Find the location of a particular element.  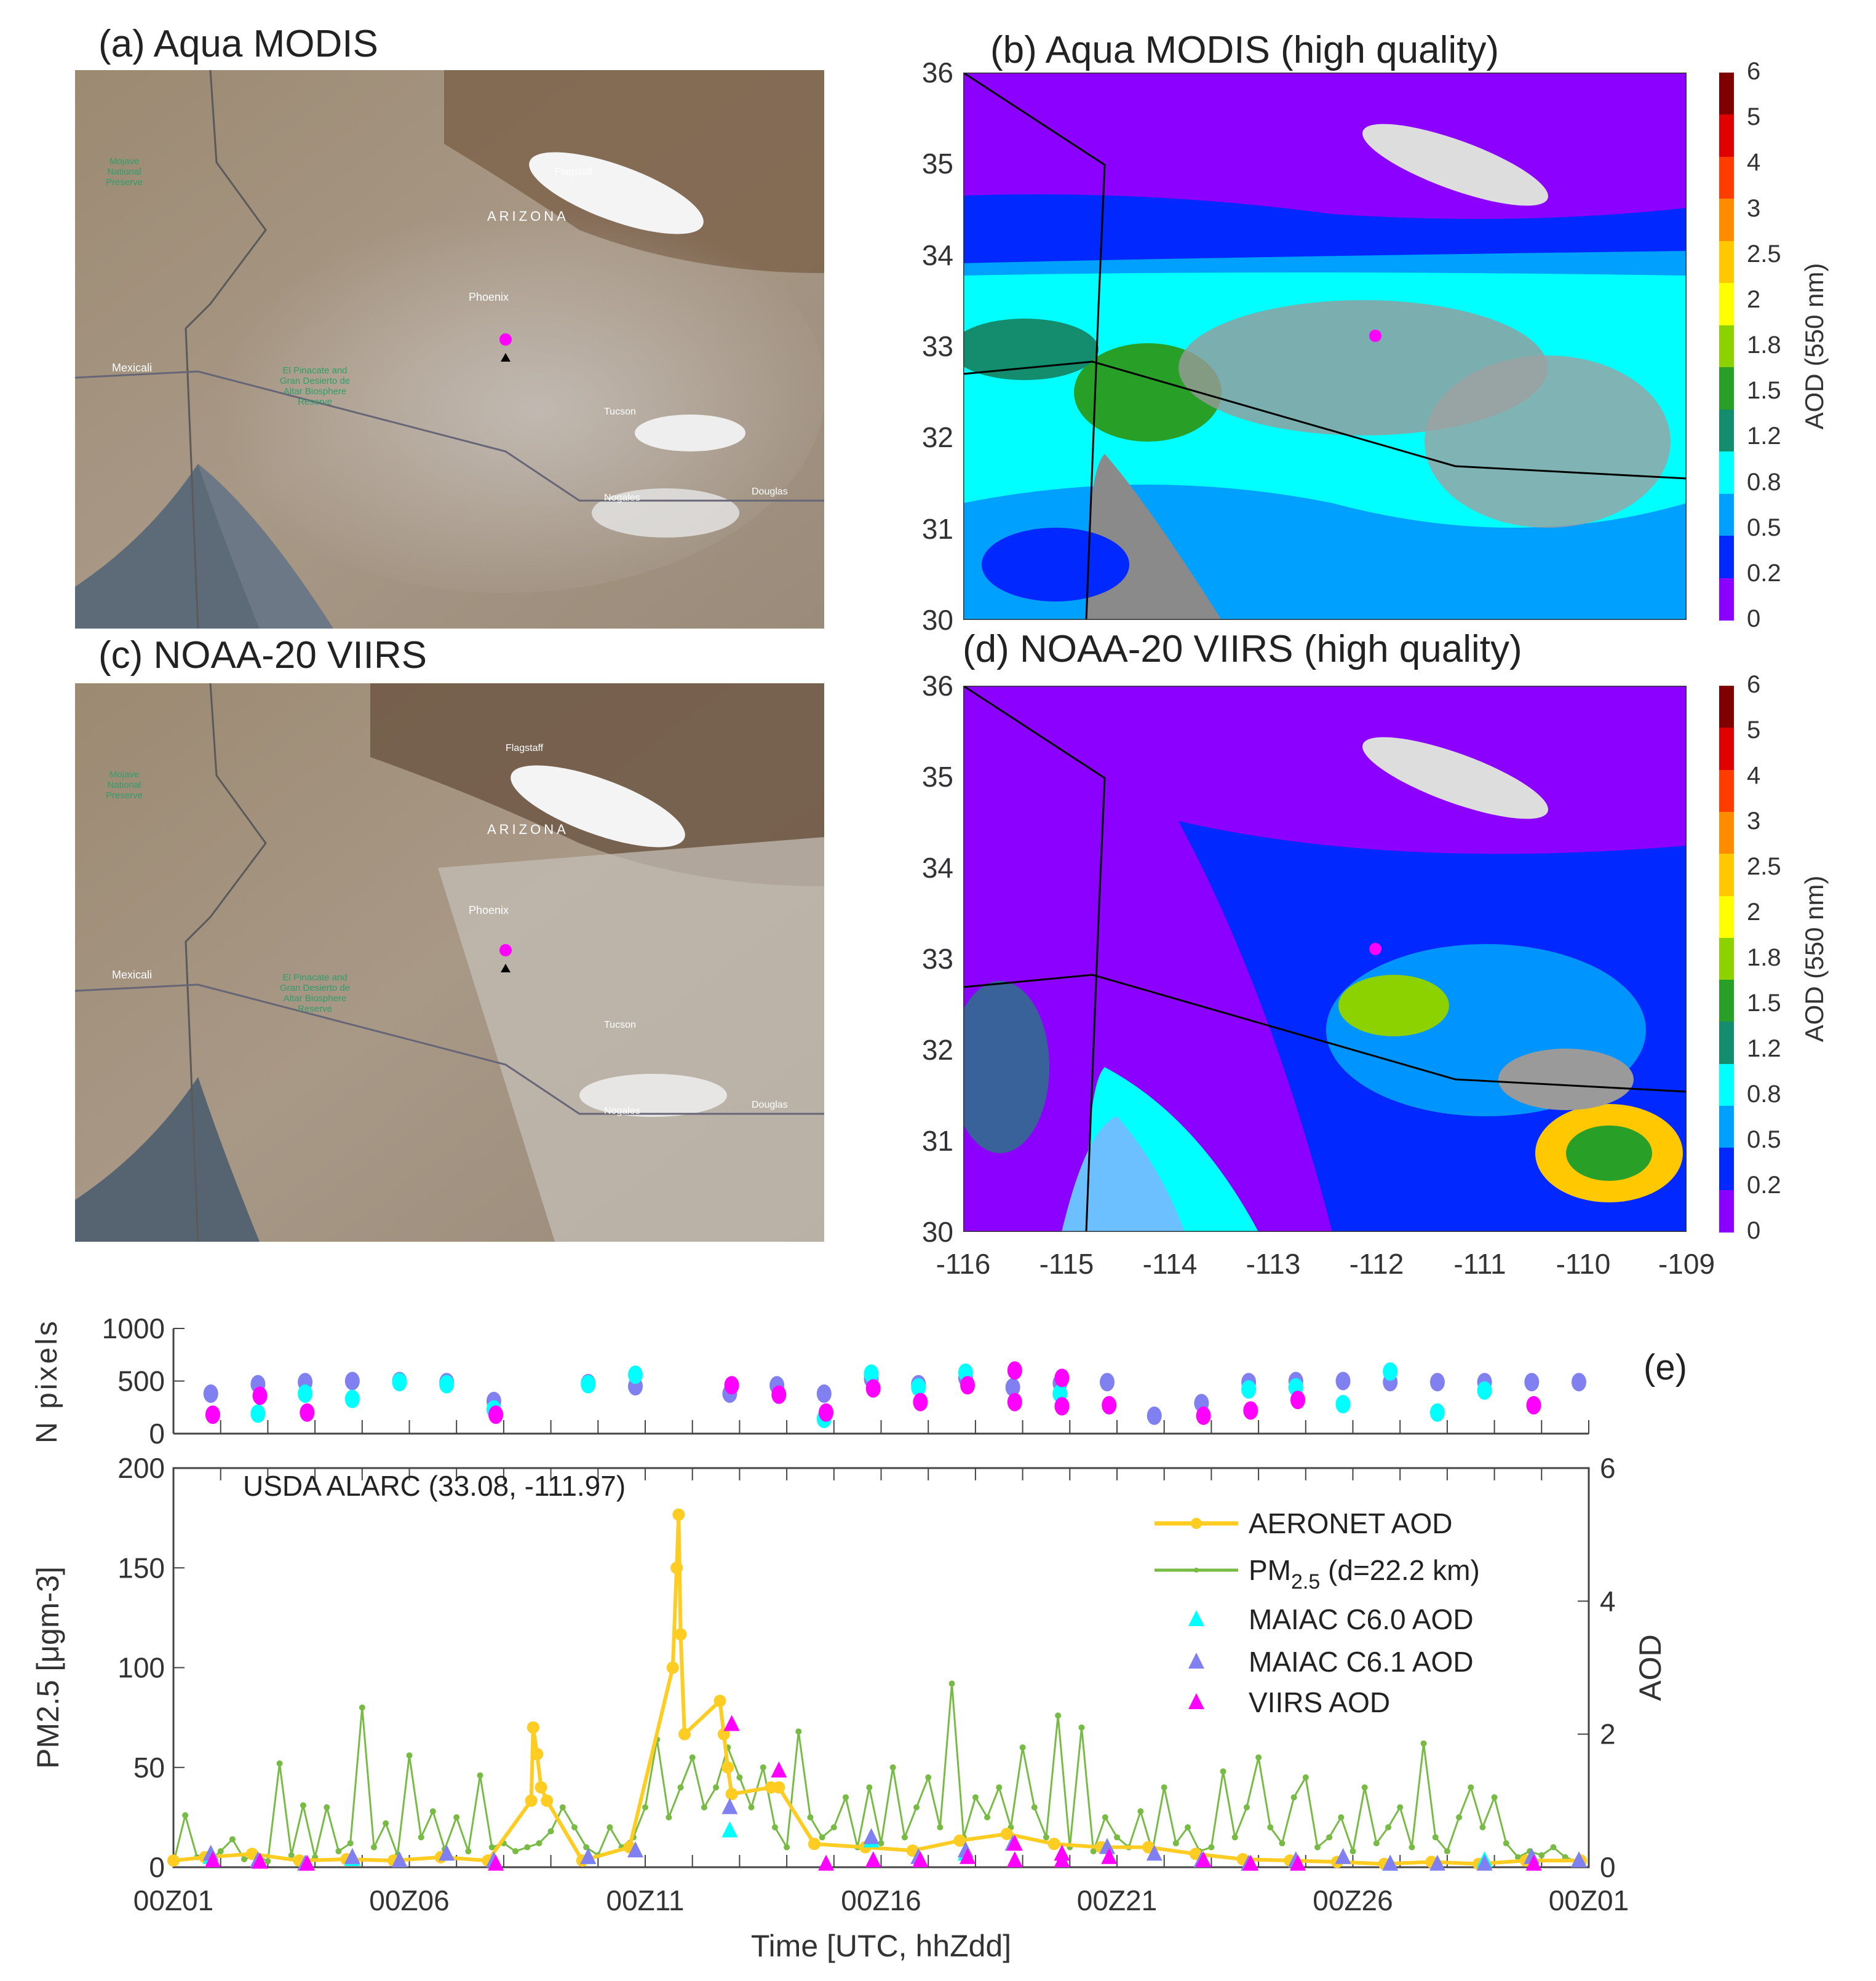

colorbar-tick-label: 2.5 is located at coordinates (1764, 254).